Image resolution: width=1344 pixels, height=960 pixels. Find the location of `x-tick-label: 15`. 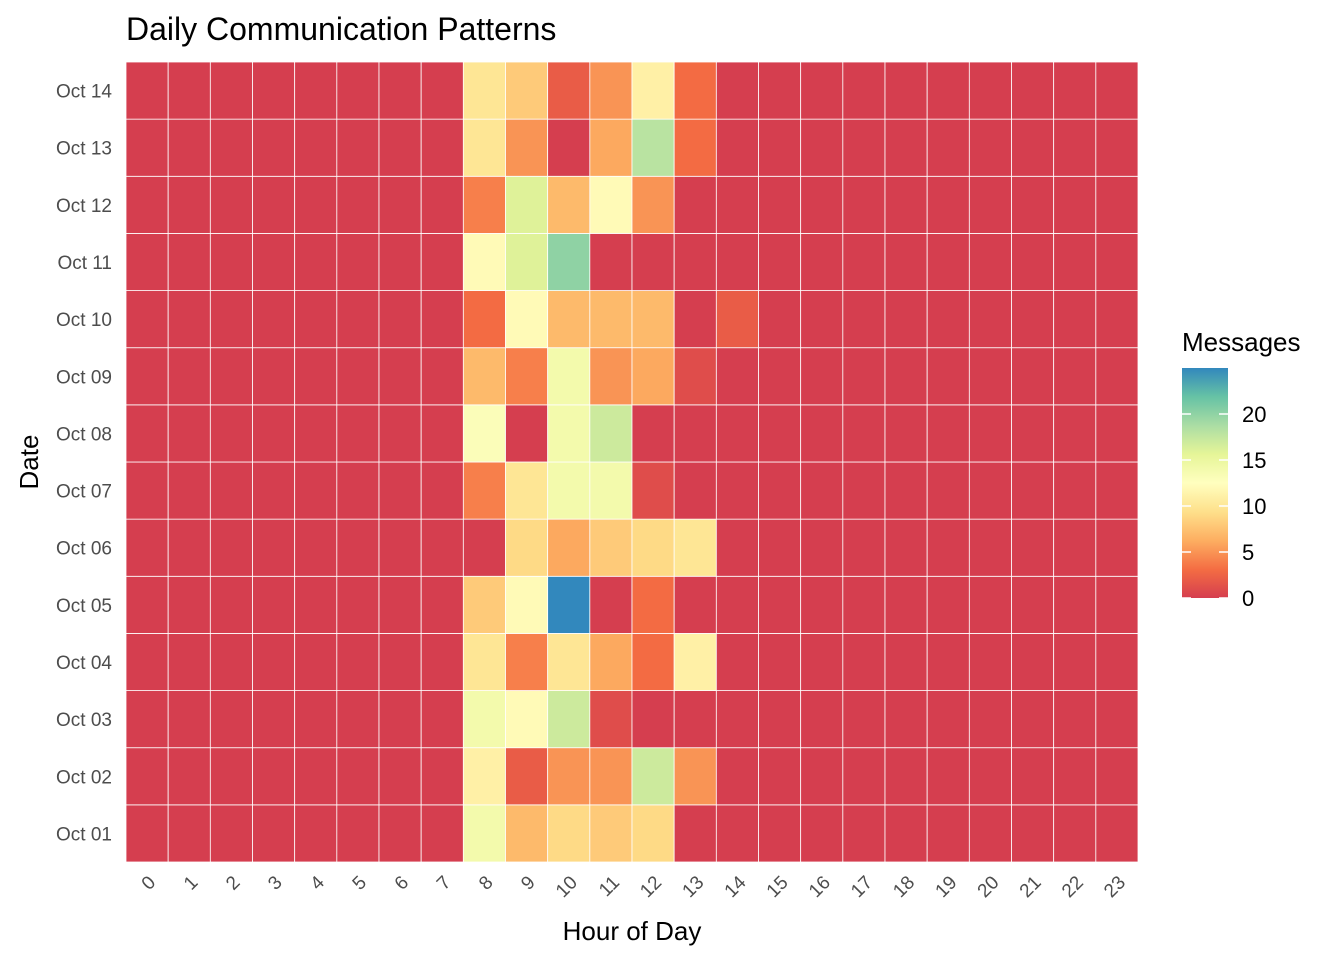

x-tick-label: 15 is located at coordinates (778, 887).